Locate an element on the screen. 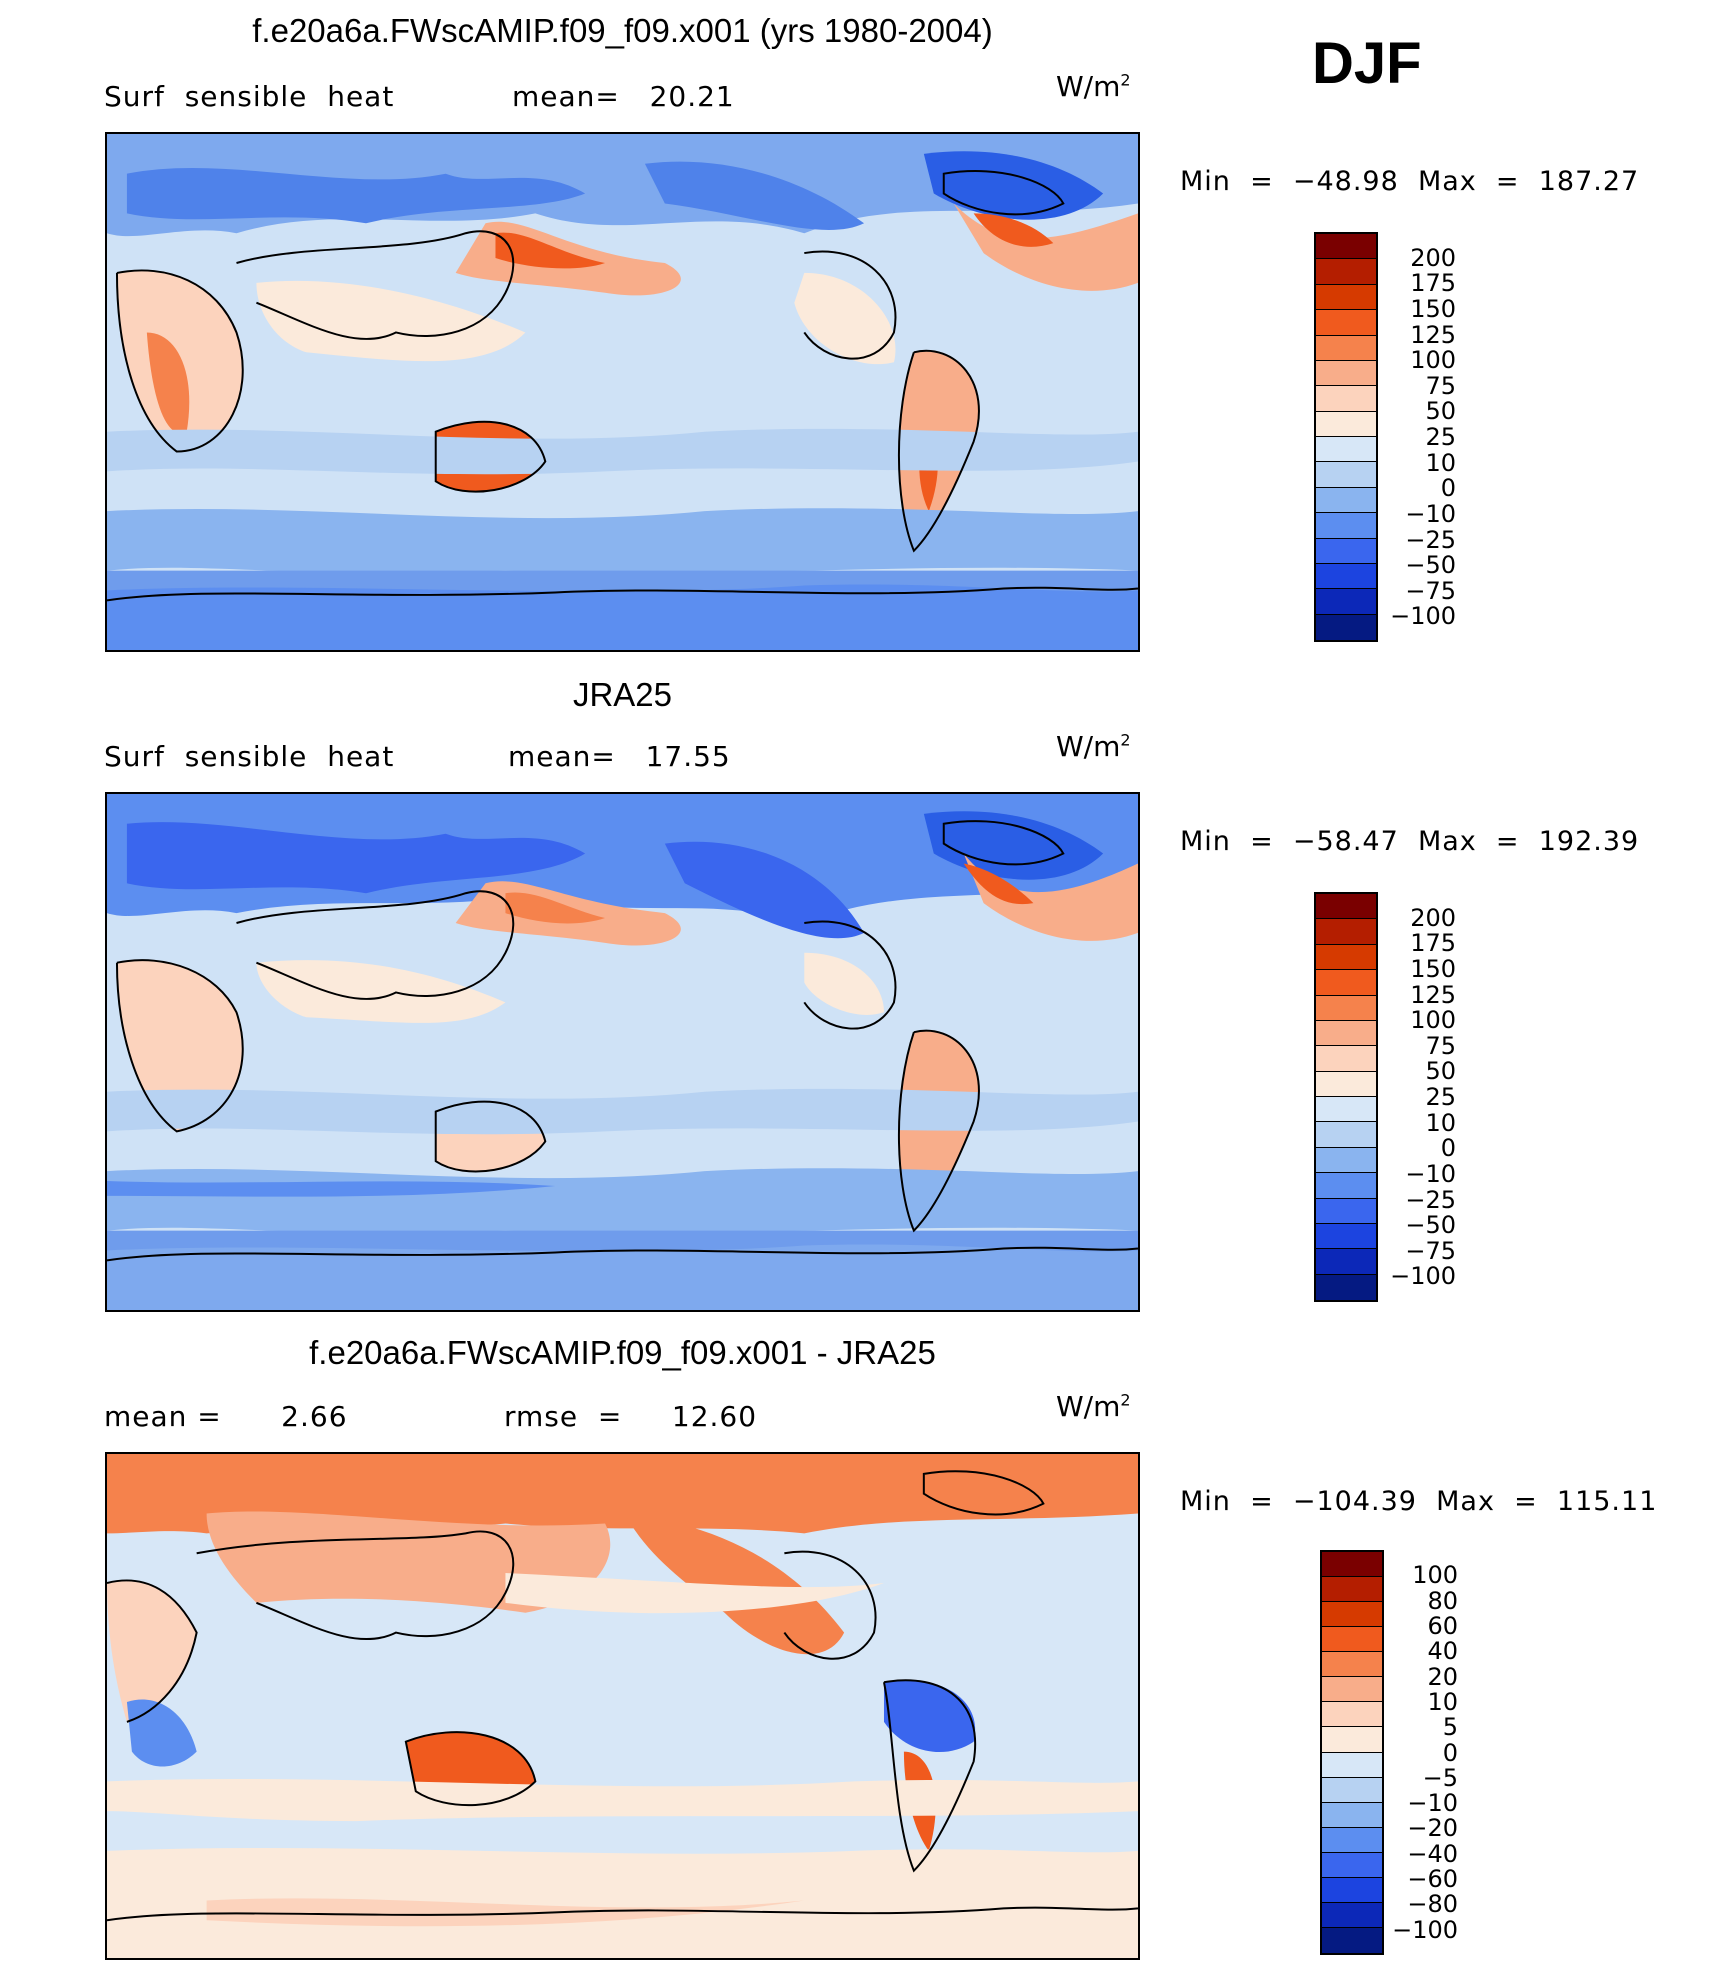  panel-1-variable-label: Surf sensible heat is located at coordinates (249, 96).